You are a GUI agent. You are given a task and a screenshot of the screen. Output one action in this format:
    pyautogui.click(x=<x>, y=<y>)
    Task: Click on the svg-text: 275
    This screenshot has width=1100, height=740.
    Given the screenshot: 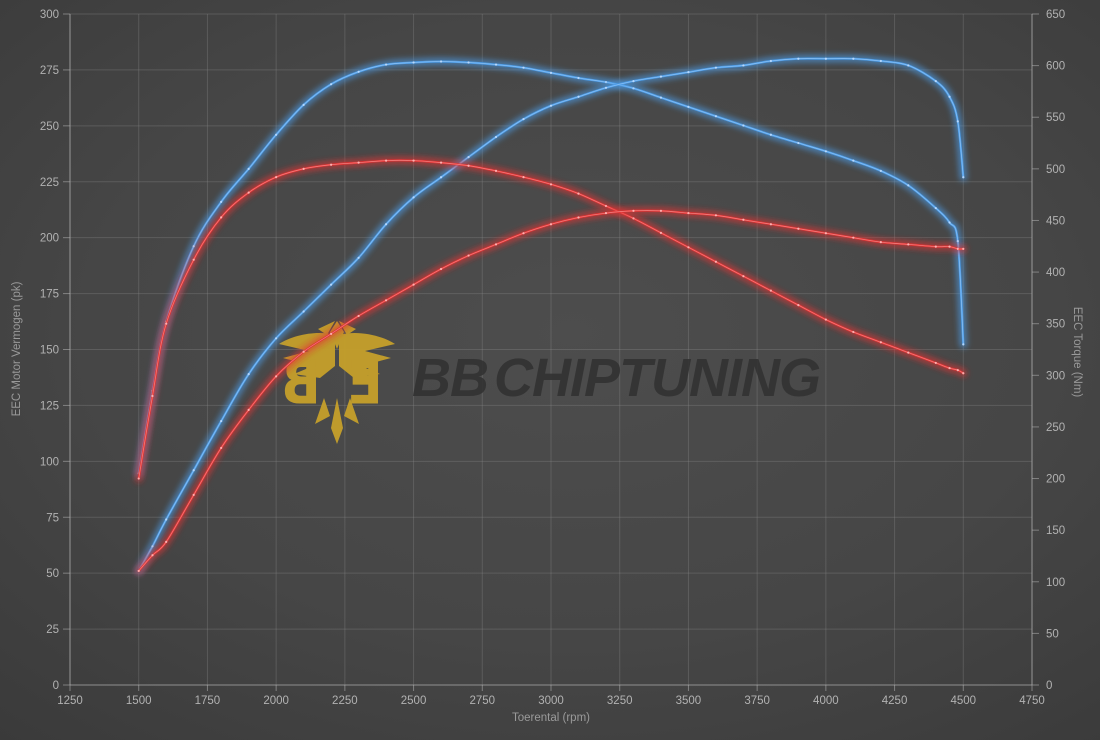 What is the action you would take?
    pyautogui.click(x=49, y=71)
    